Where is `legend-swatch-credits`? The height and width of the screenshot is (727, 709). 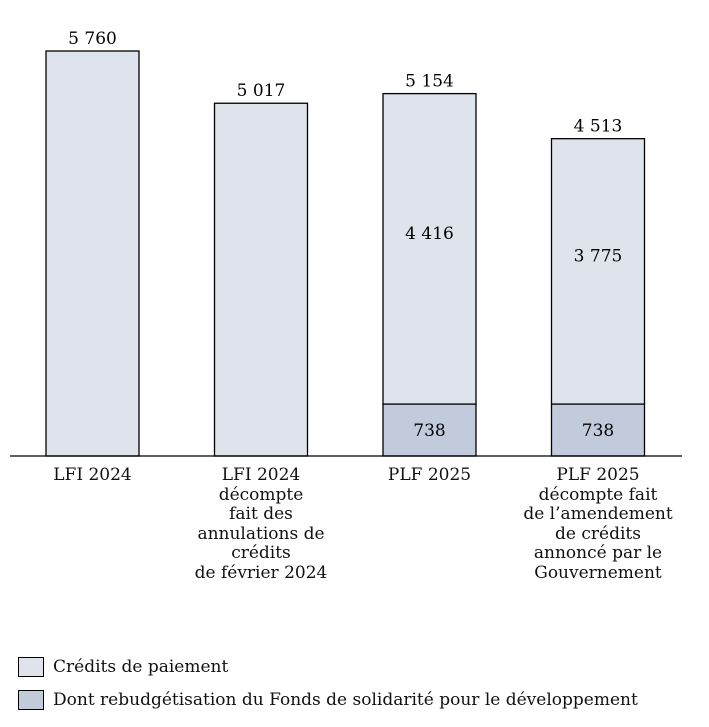 legend-swatch-credits is located at coordinates (31, 667).